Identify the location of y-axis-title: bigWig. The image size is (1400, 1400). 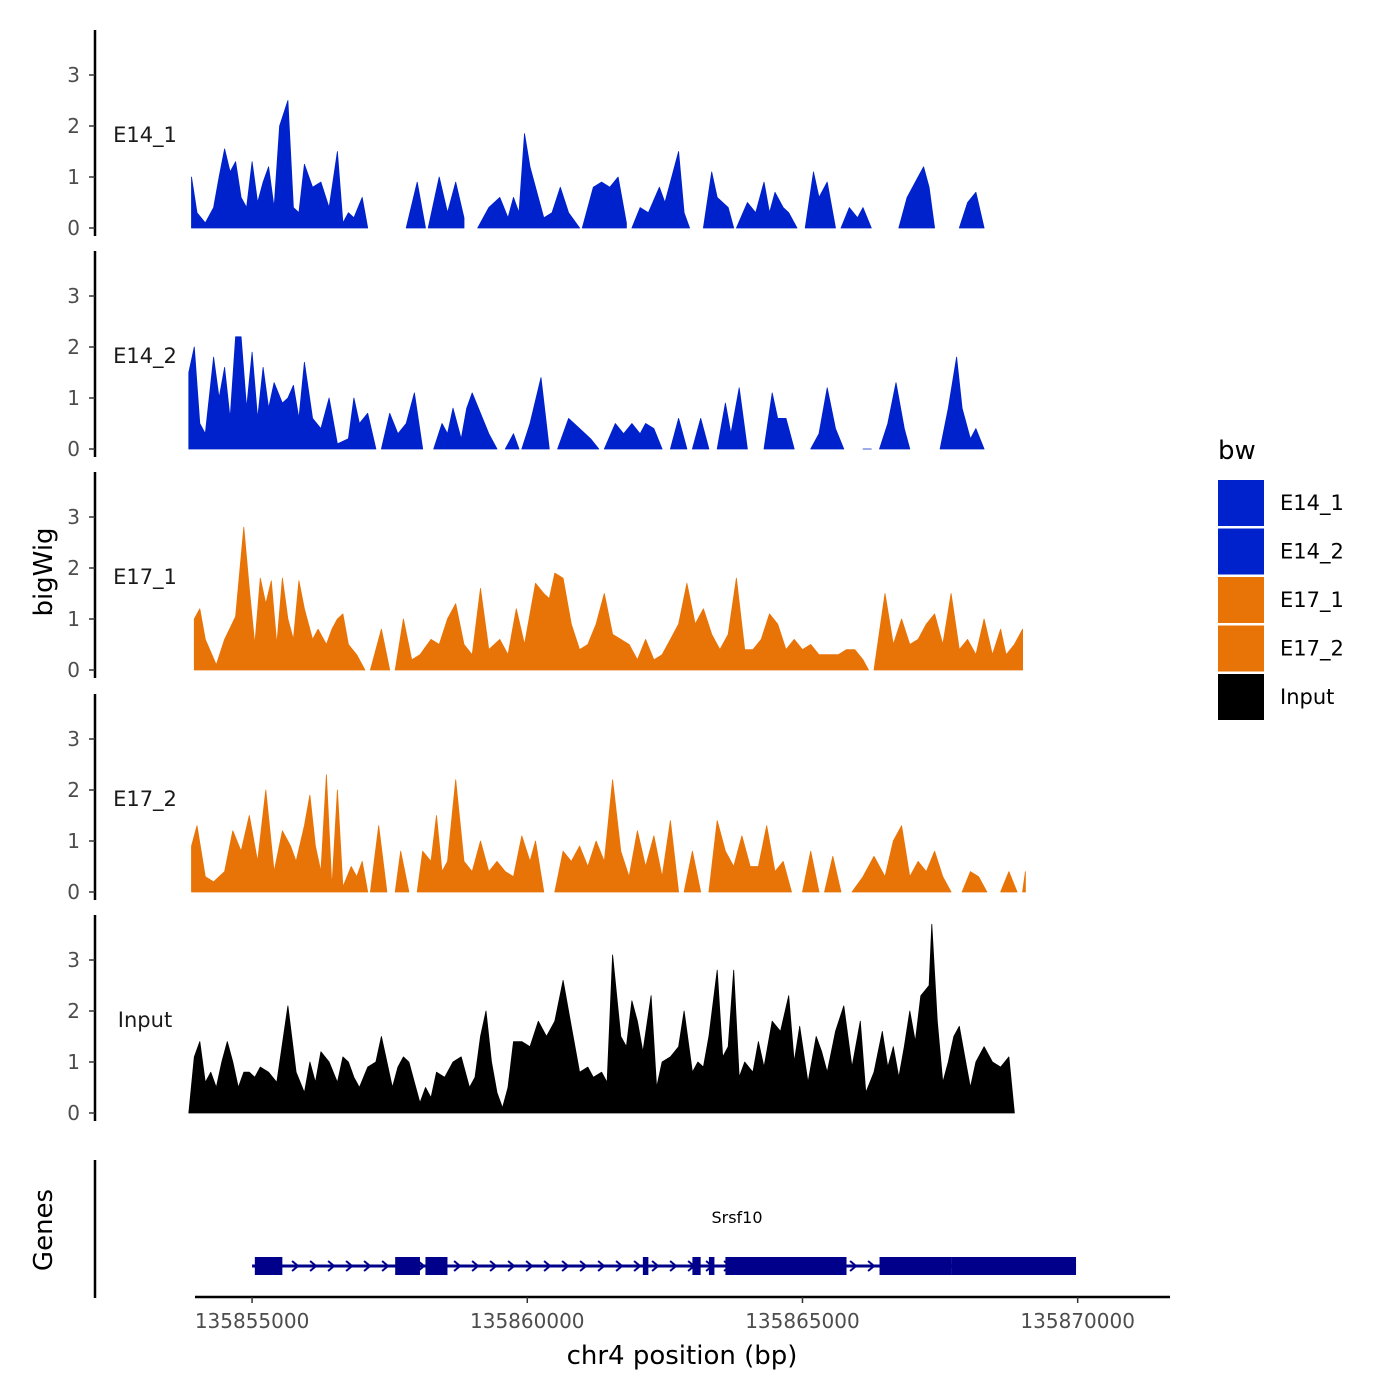
(44, 571).